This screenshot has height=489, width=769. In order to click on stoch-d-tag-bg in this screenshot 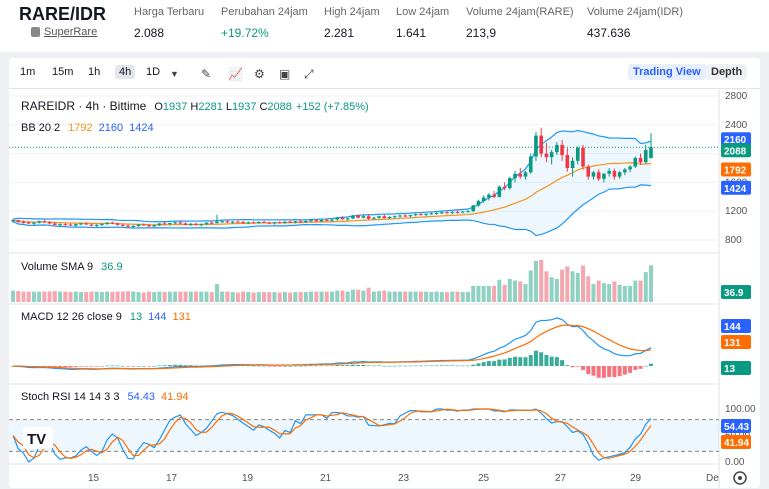, I will do `click(736, 442)`.